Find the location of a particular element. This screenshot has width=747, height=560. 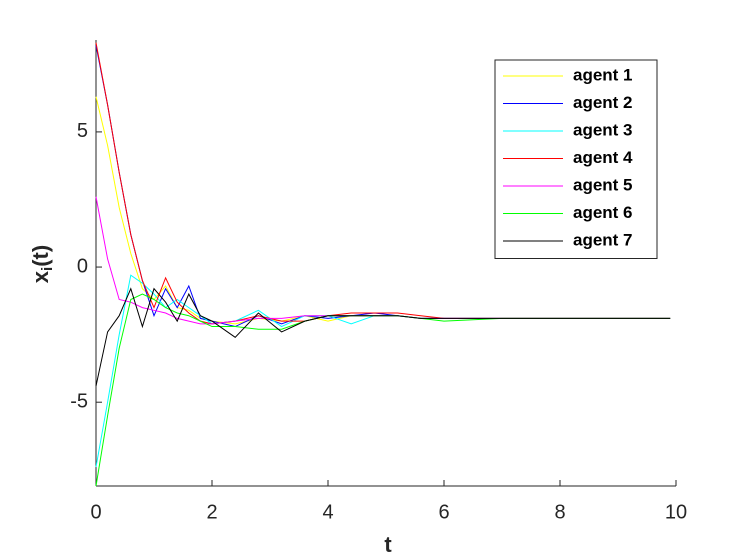

y-axis-label: xi(t) is located at coordinates (42, 264).